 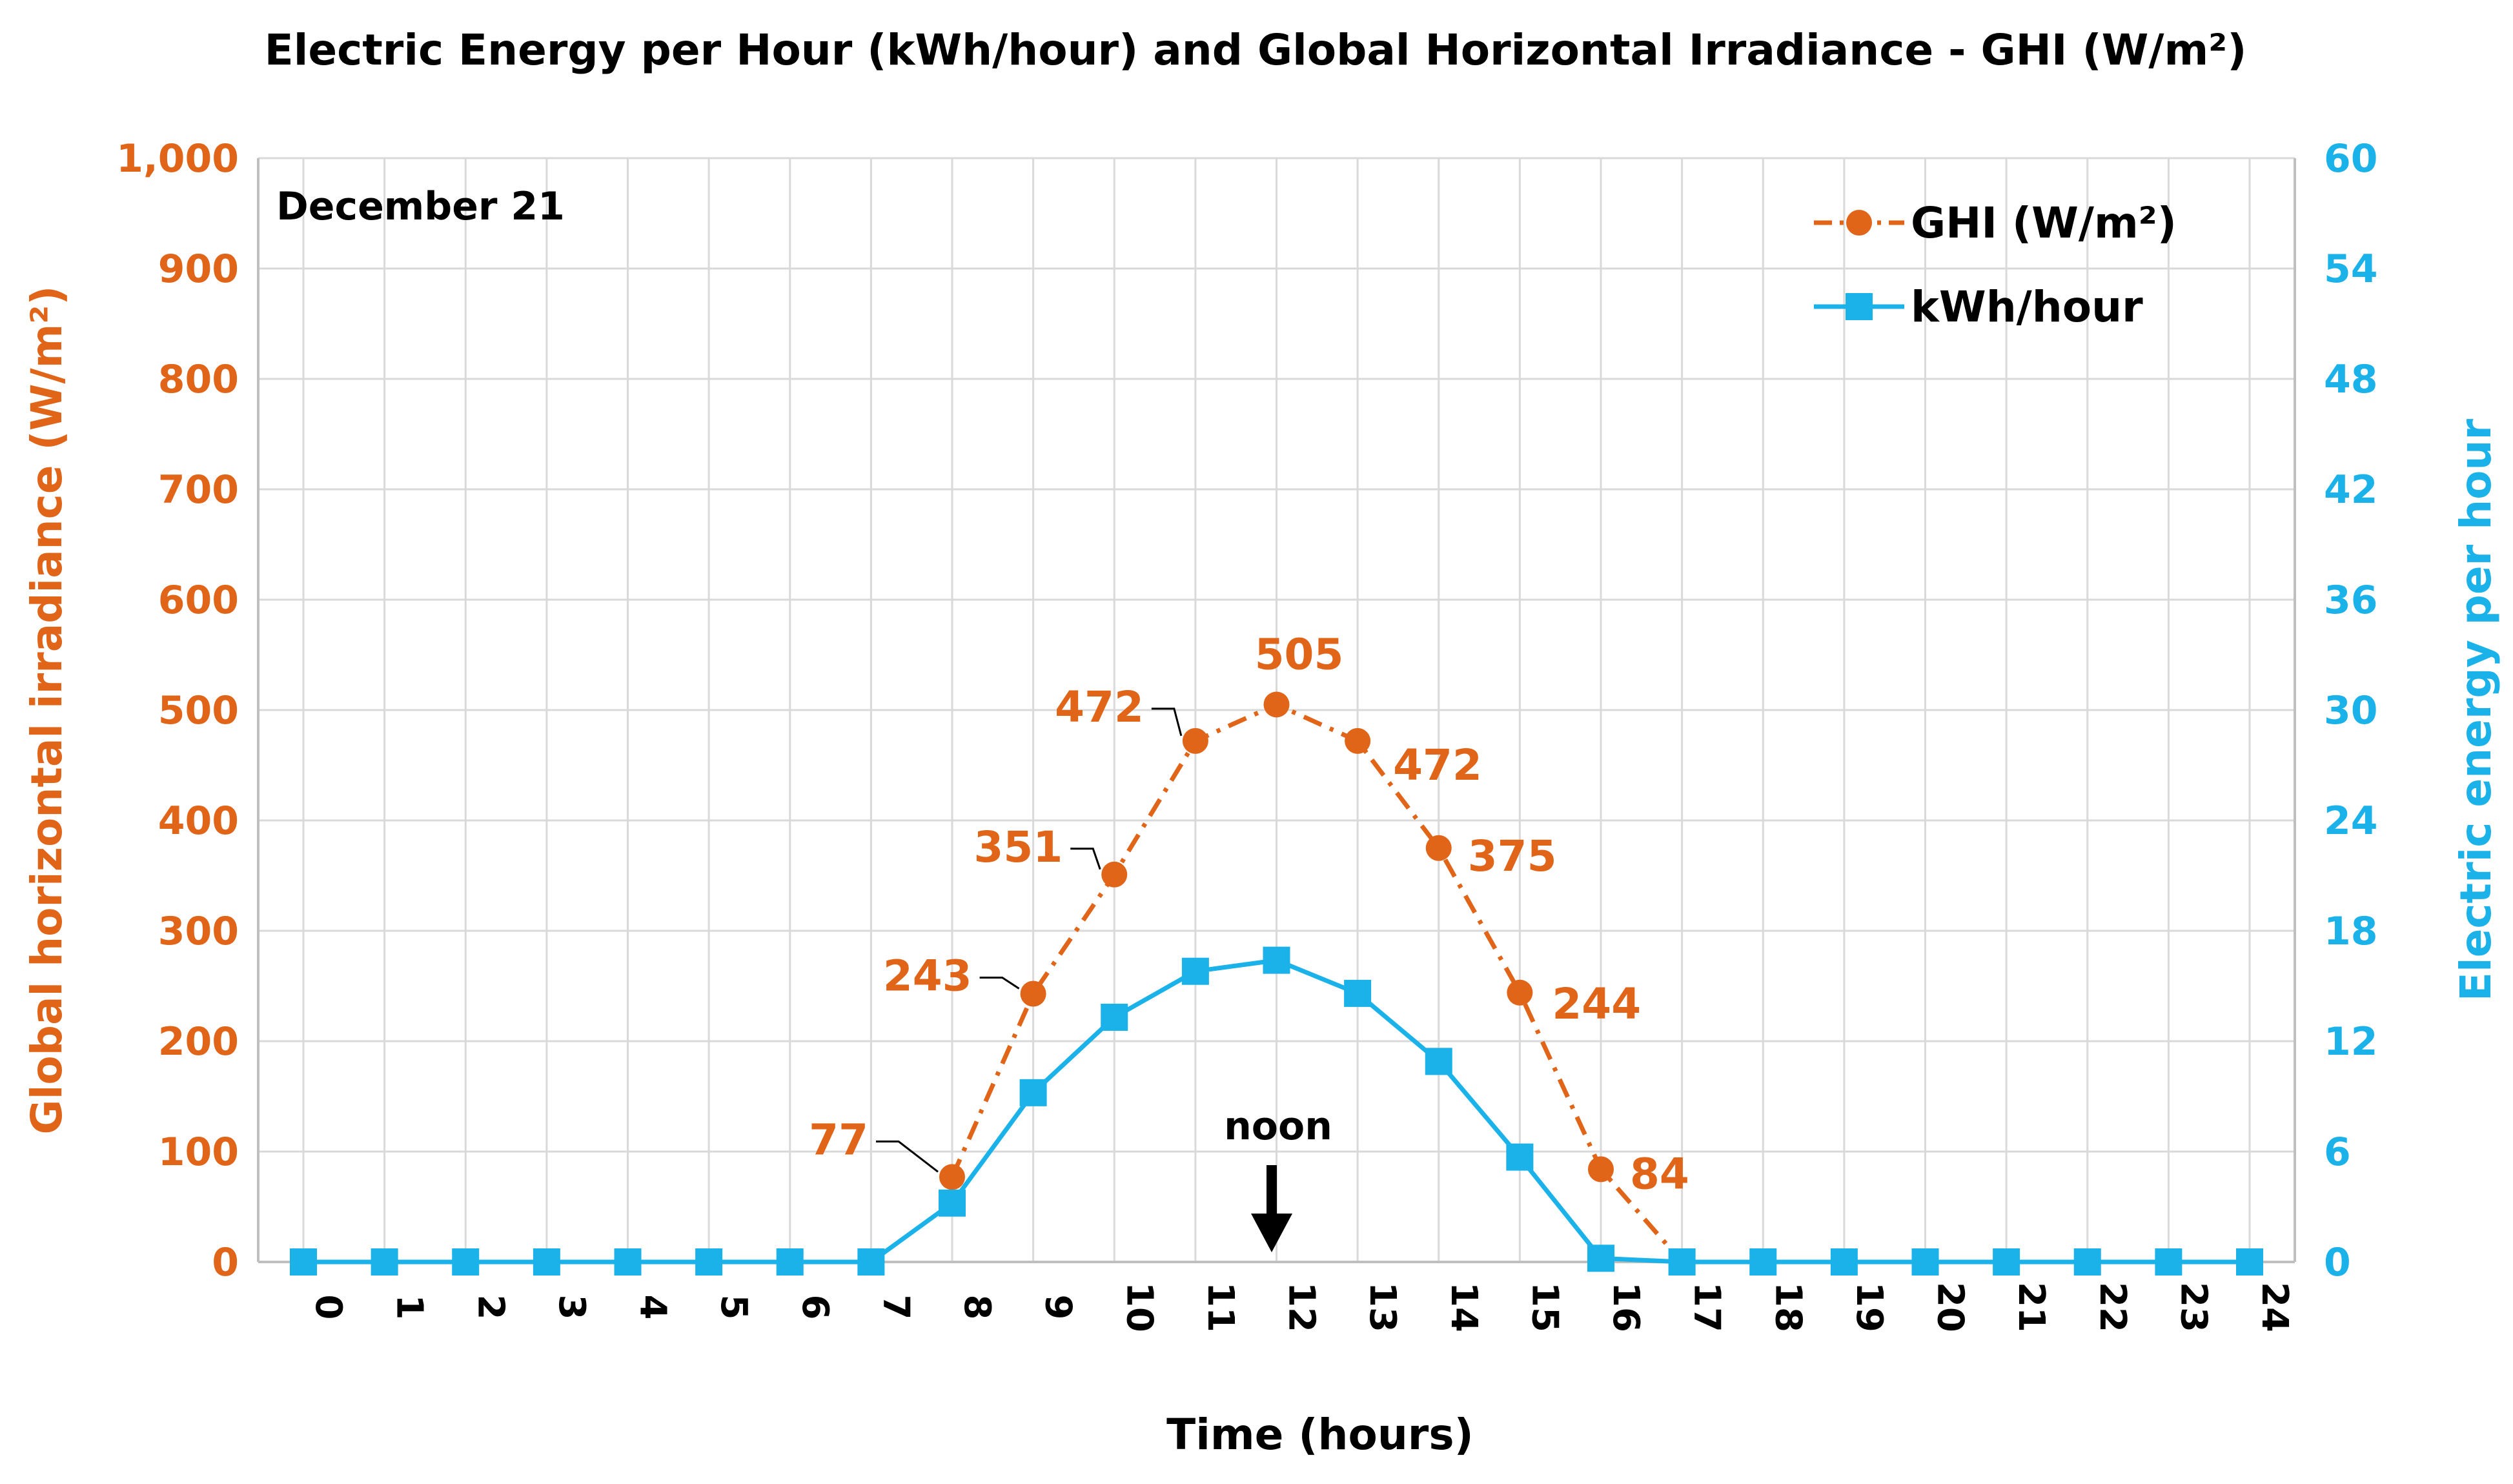 What do you see at coordinates (1788, 1307) in the screenshot?
I see `x-tick-label: 18` at bounding box center [1788, 1307].